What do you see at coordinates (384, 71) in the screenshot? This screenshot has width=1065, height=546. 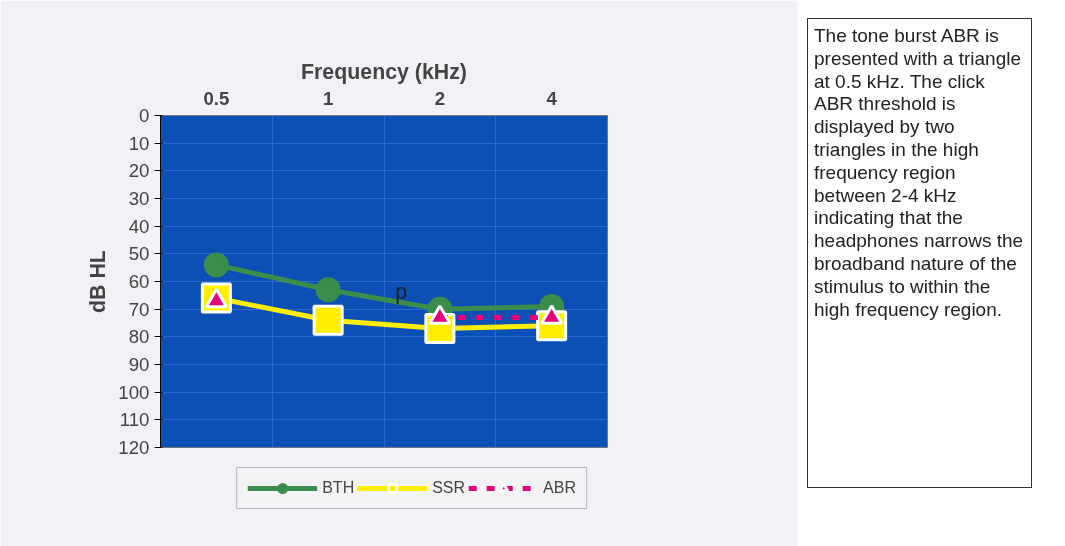 I see `x-axis-title: Frequency (kHz)` at bounding box center [384, 71].